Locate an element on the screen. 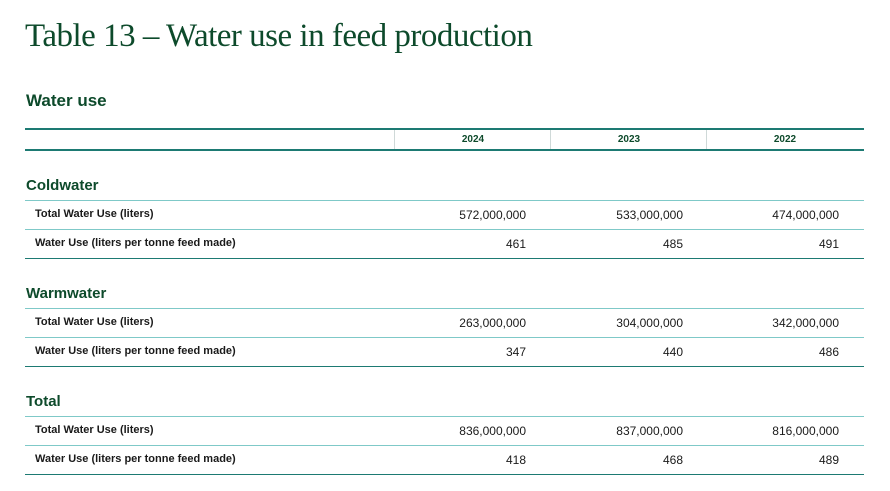  group-title-text: Coldwater is located at coordinates (62, 185).